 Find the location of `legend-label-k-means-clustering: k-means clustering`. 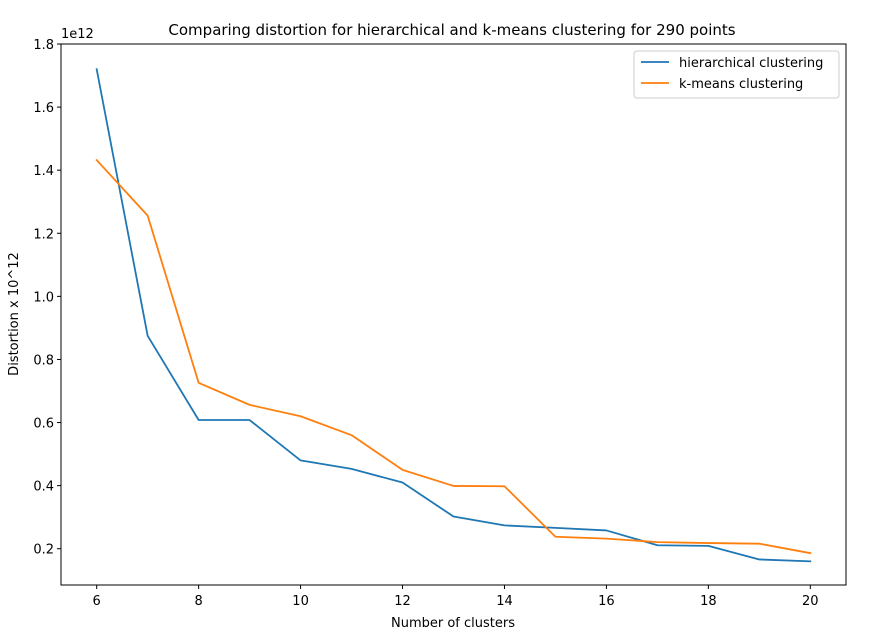

legend-label-k-means-clustering: k-means clustering is located at coordinates (741, 84).